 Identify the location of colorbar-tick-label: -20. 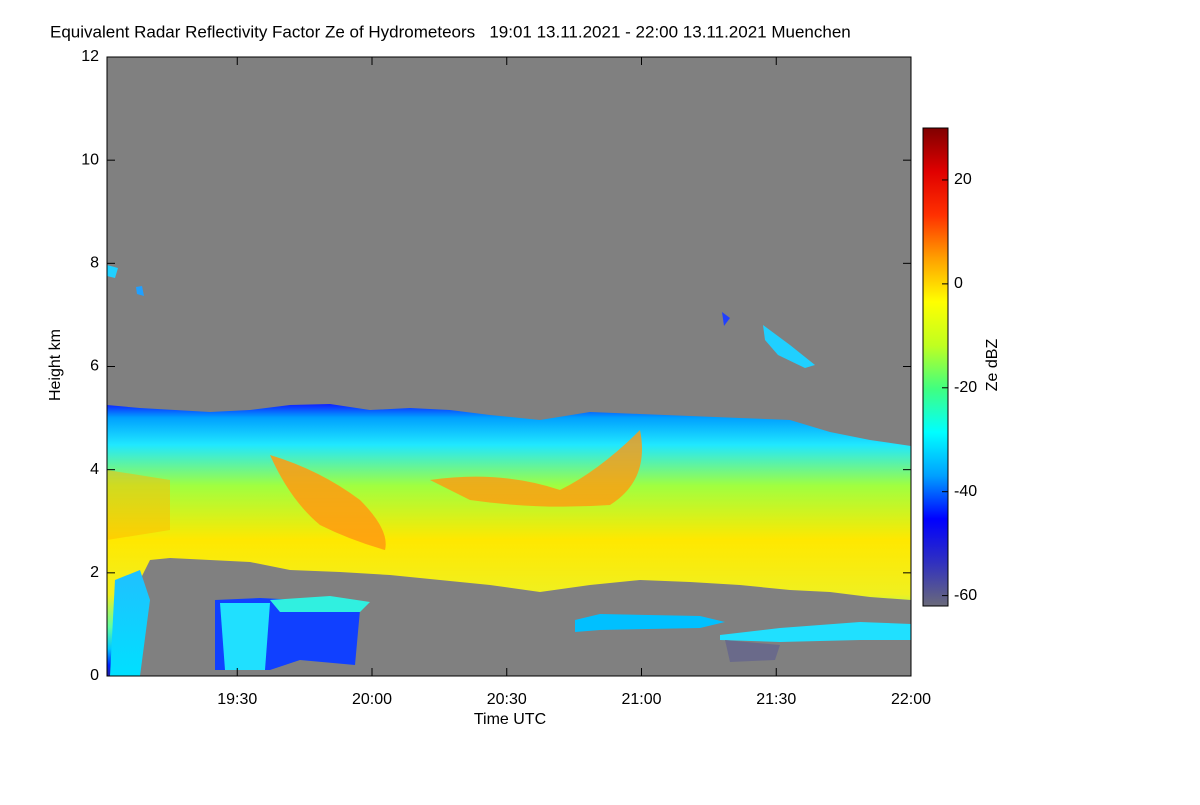
(965, 387).